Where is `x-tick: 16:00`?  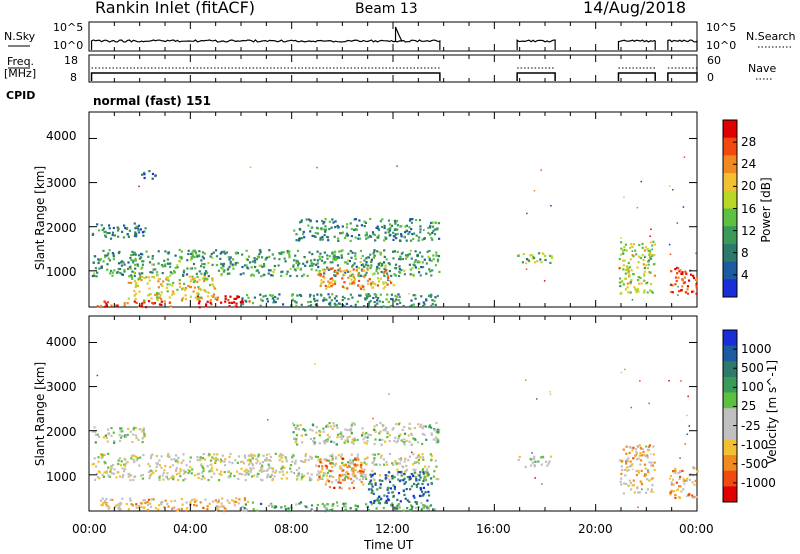
x-tick: 16:00 is located at coordinates (493, 529).